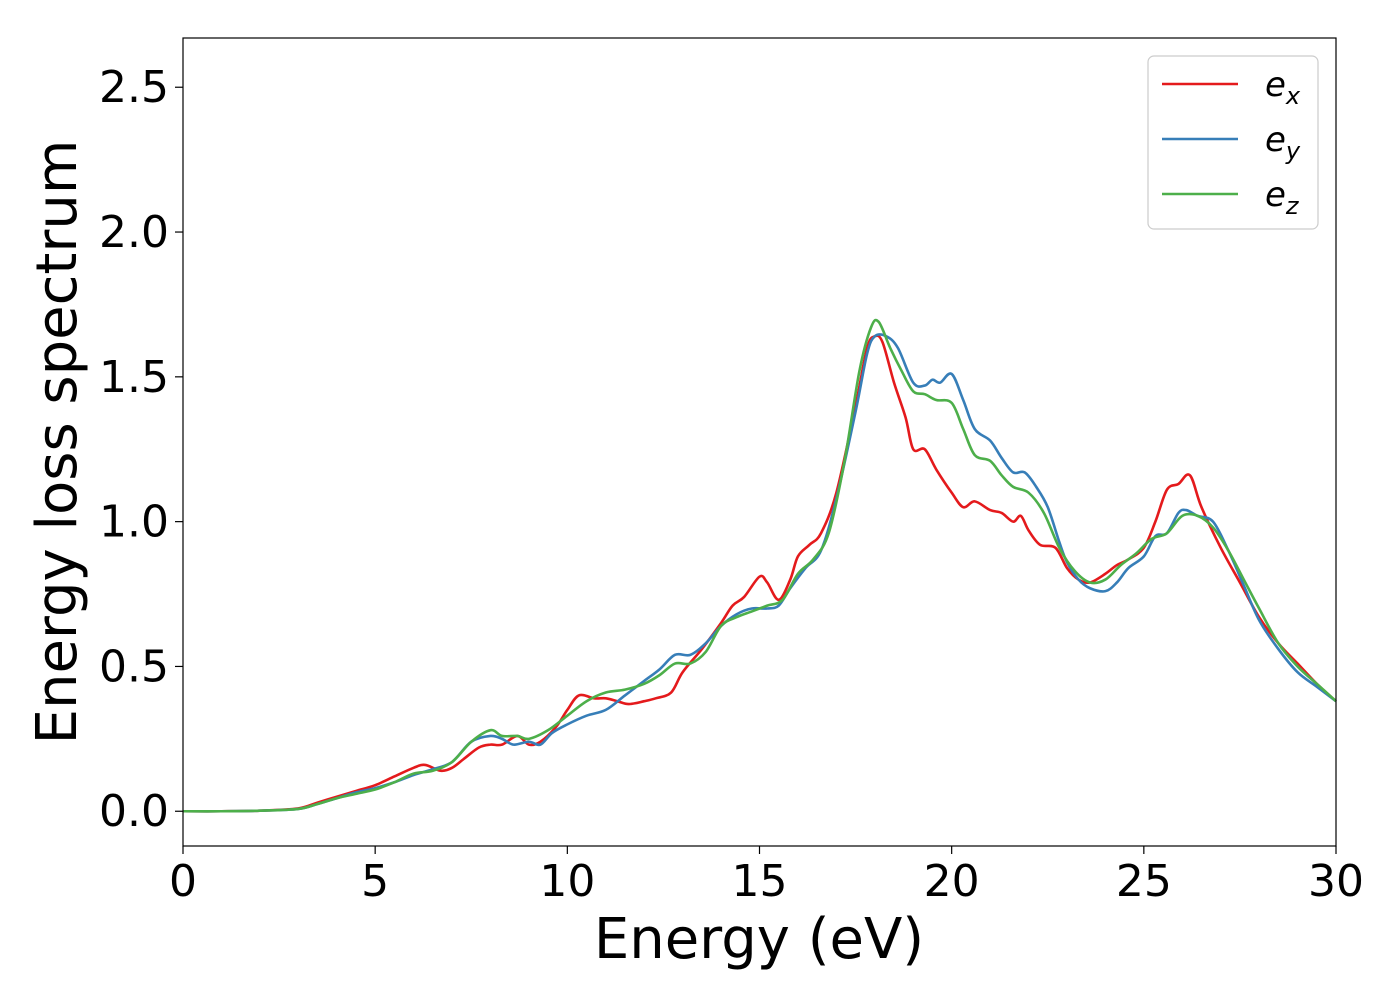 This screenshot has width=1400, height=1000. I want to click on x-tick-label: 0, so click(183, 881).